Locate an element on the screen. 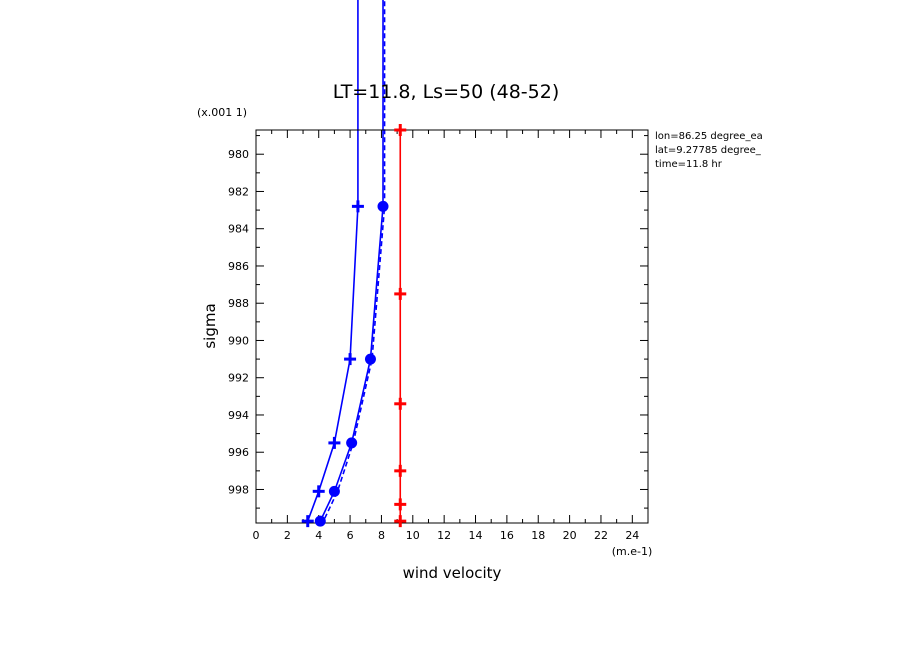 Image resolution: width=904 pixels, height=654 pixels. x-tick-label: 4 is located at coordinates (318, 535).